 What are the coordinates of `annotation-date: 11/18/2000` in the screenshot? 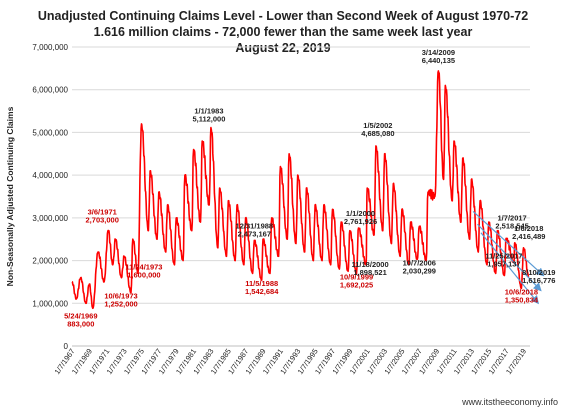 It's located at (370, 264).